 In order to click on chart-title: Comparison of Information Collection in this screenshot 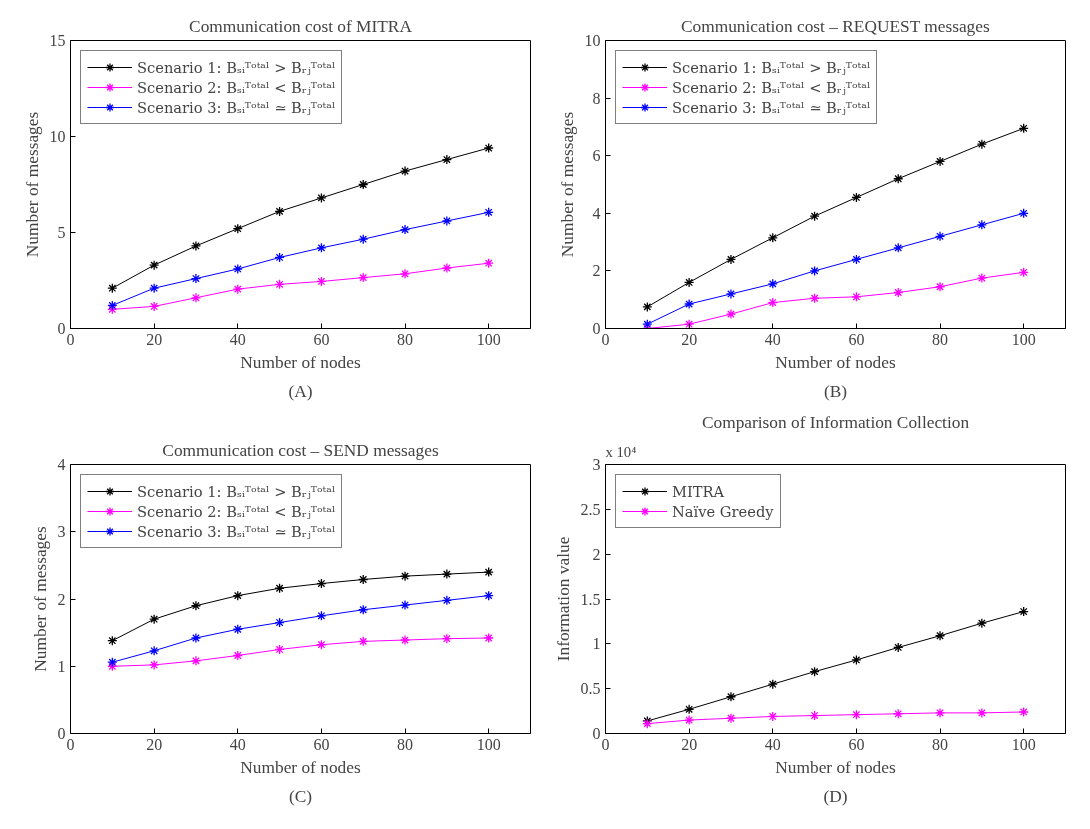, I will do `click(835, 422)`.